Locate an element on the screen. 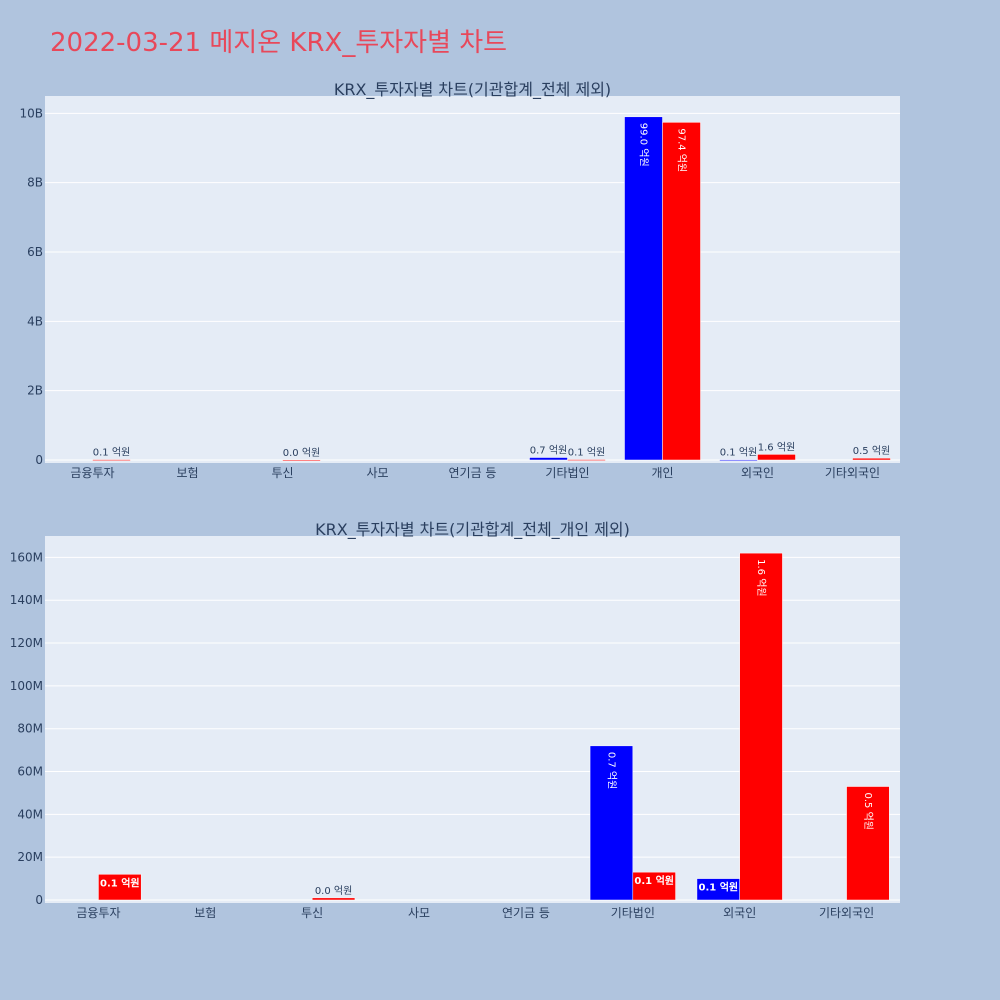 This screenshot has height=1000, width=1000. y-tick-label: 20M is located at coordinates (30, 857).